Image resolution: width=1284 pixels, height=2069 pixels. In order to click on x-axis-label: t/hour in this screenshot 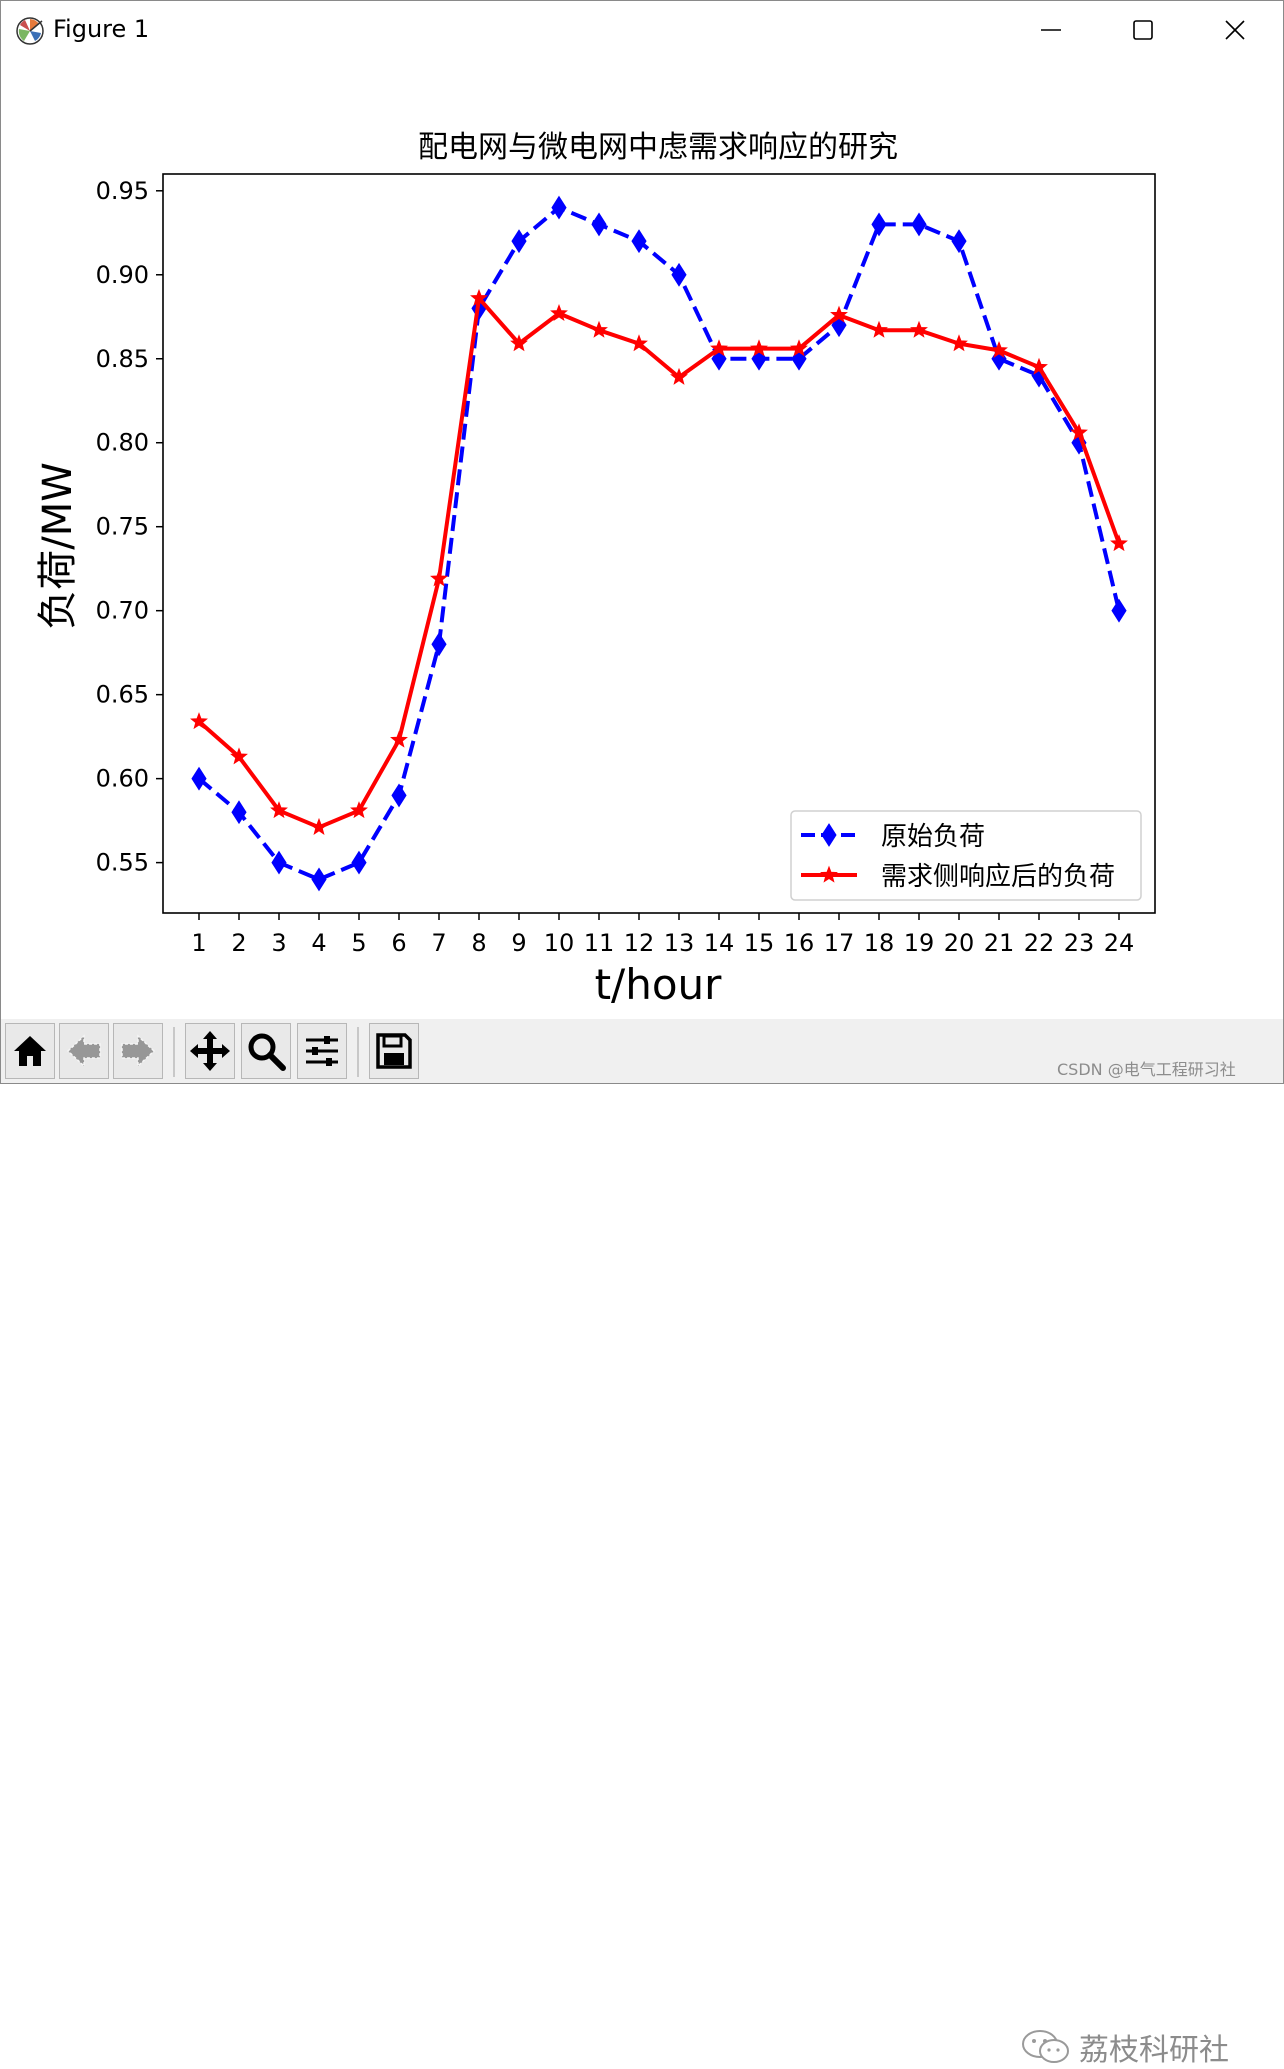, I will do `click(659, 984)`.